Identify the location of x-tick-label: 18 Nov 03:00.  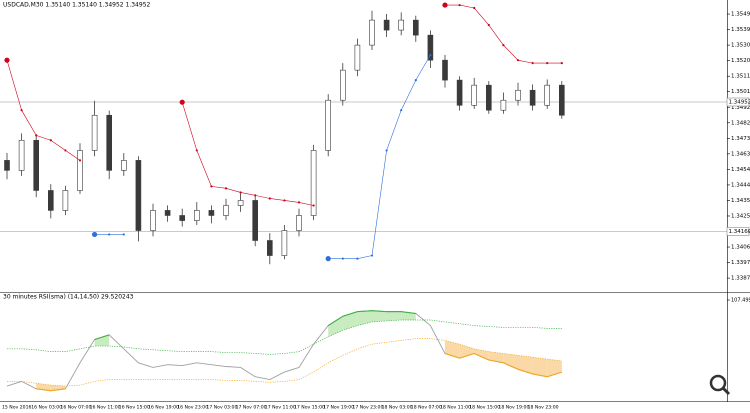
(397, 408).